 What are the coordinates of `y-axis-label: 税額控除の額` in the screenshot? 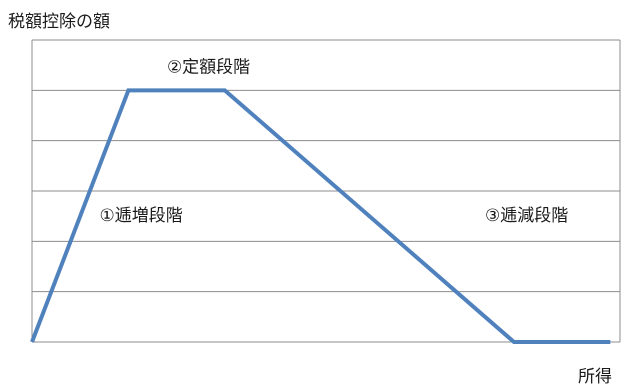 It's located at (59, 22).